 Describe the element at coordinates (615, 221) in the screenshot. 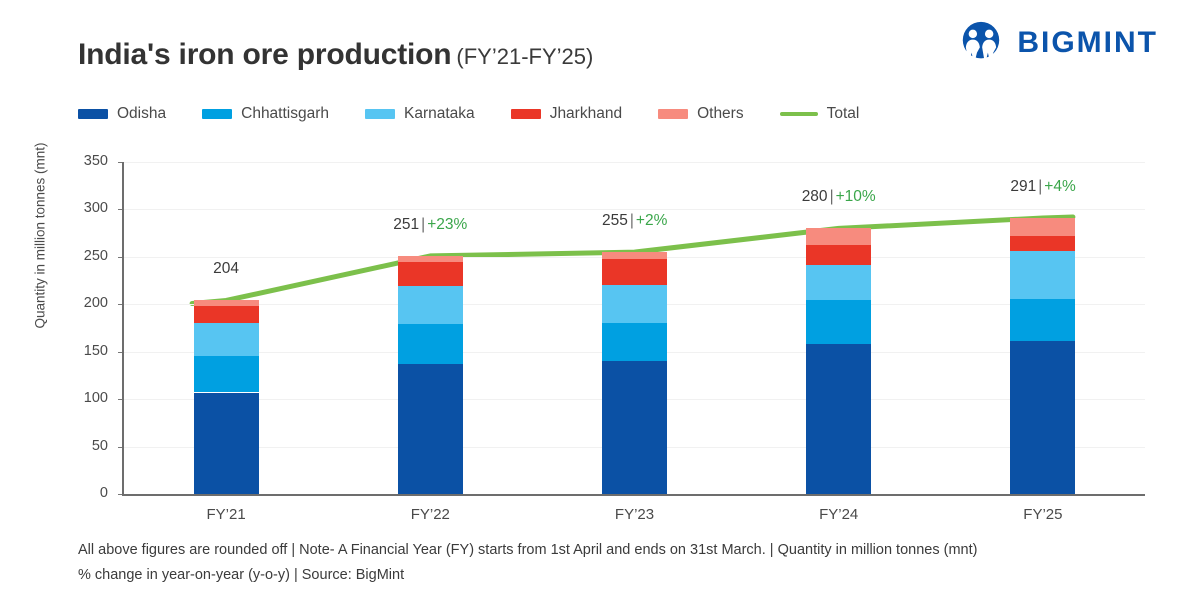

I see `bar-total-value: 255` at that location.